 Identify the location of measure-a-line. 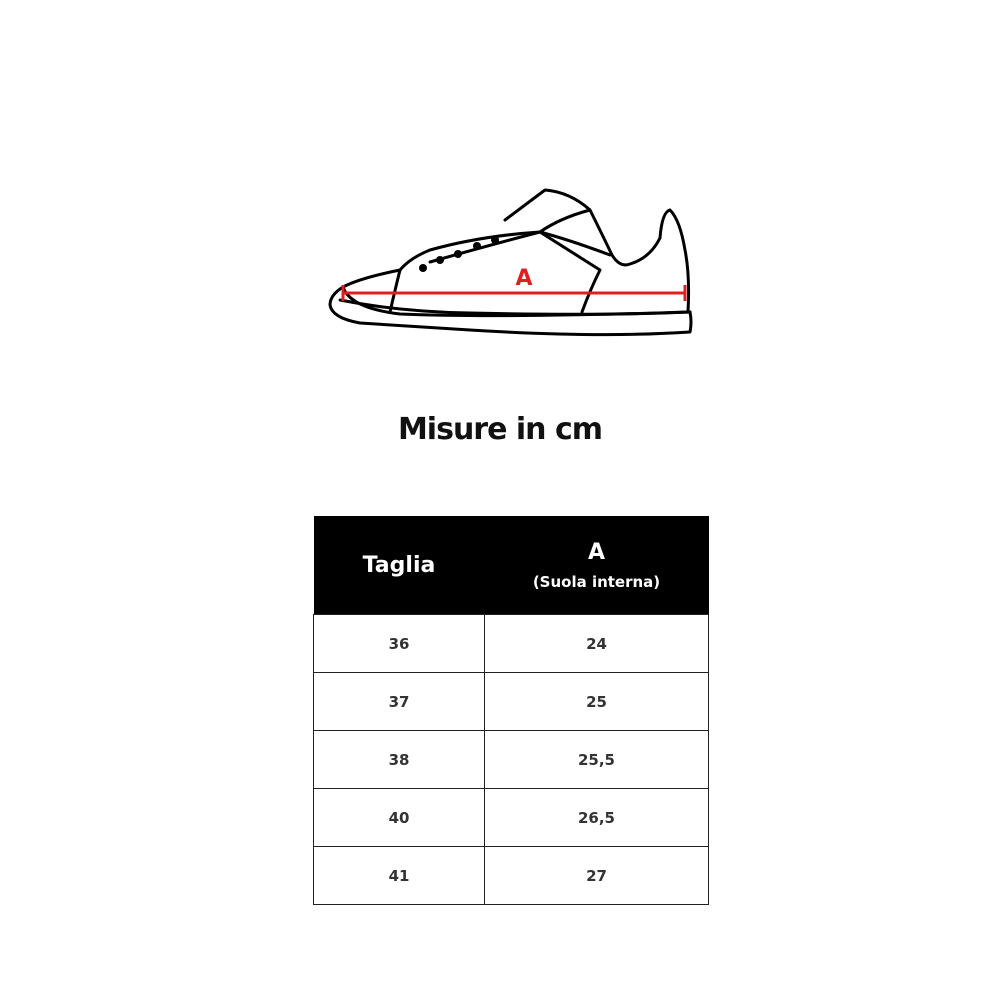
(514, 293).